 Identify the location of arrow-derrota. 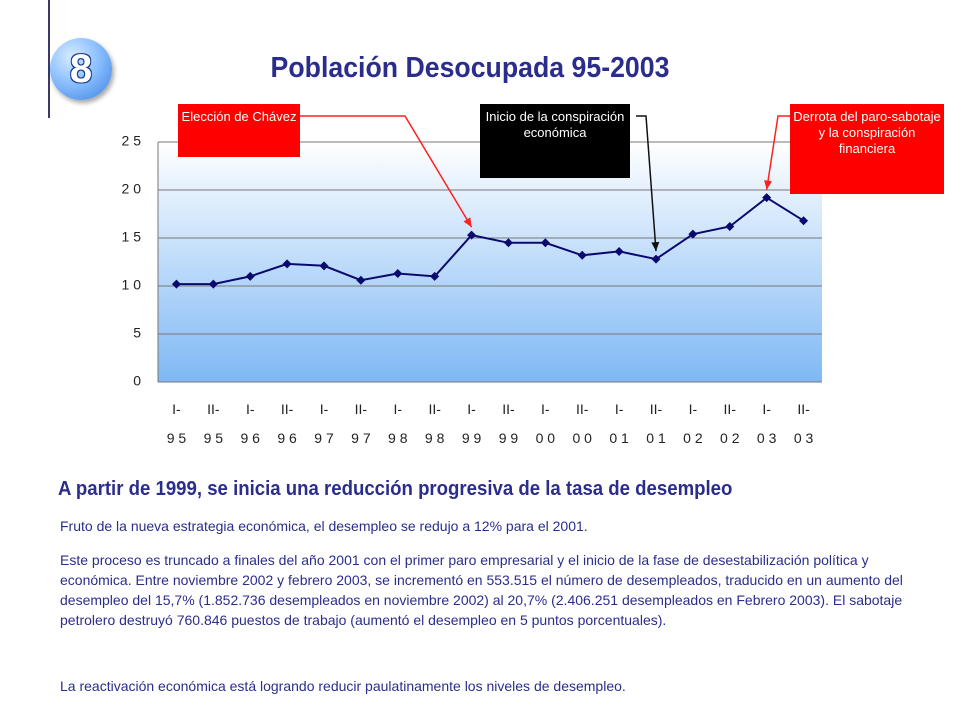
(777, 152).